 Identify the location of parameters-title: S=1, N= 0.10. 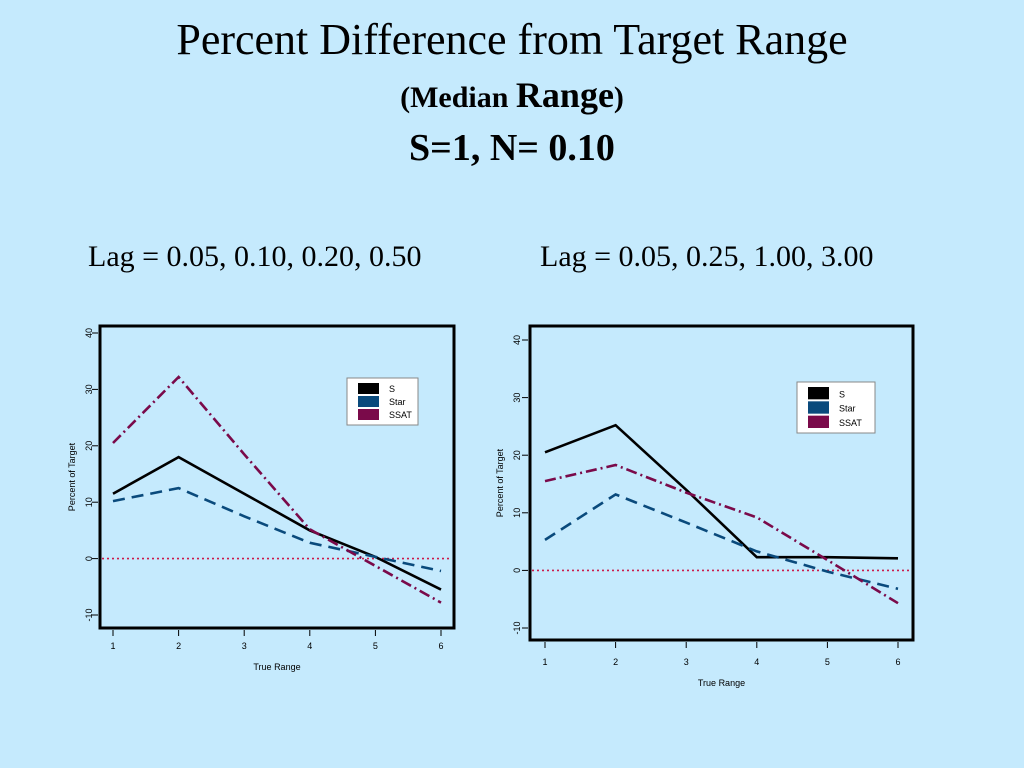
(512, 148).